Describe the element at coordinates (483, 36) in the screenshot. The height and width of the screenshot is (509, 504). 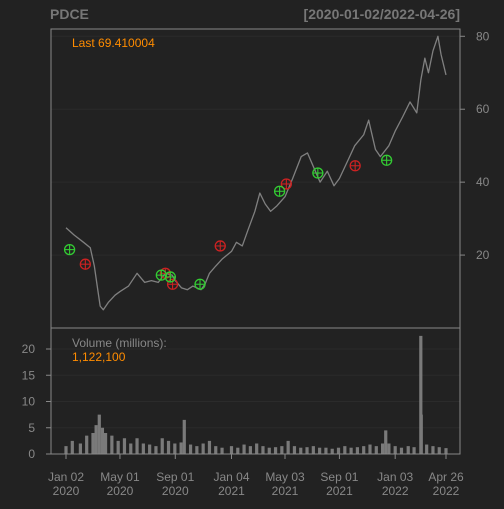
I see `price-y-tick-label: 80` at that location.